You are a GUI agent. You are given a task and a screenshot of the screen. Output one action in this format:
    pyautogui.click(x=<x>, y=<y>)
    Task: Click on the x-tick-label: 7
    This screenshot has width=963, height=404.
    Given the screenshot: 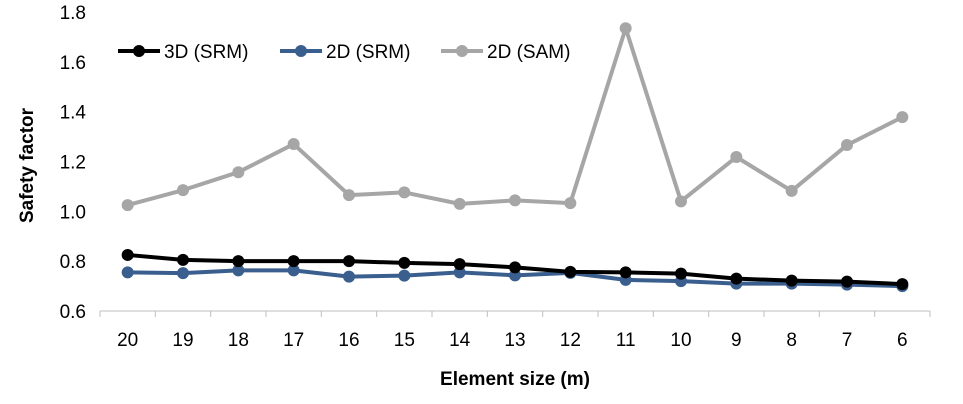 What is the action you would take?
    pyautogui.click(x=847, y=340)
    